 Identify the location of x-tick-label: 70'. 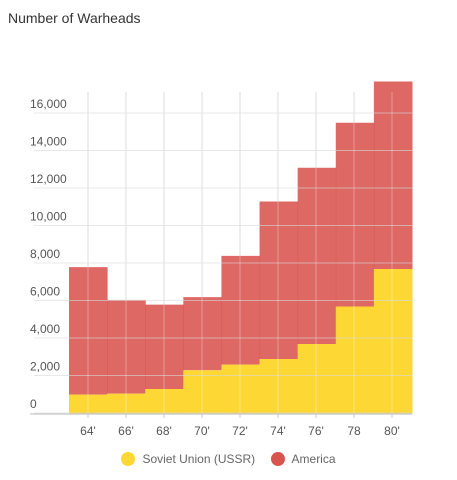
(202, 431).